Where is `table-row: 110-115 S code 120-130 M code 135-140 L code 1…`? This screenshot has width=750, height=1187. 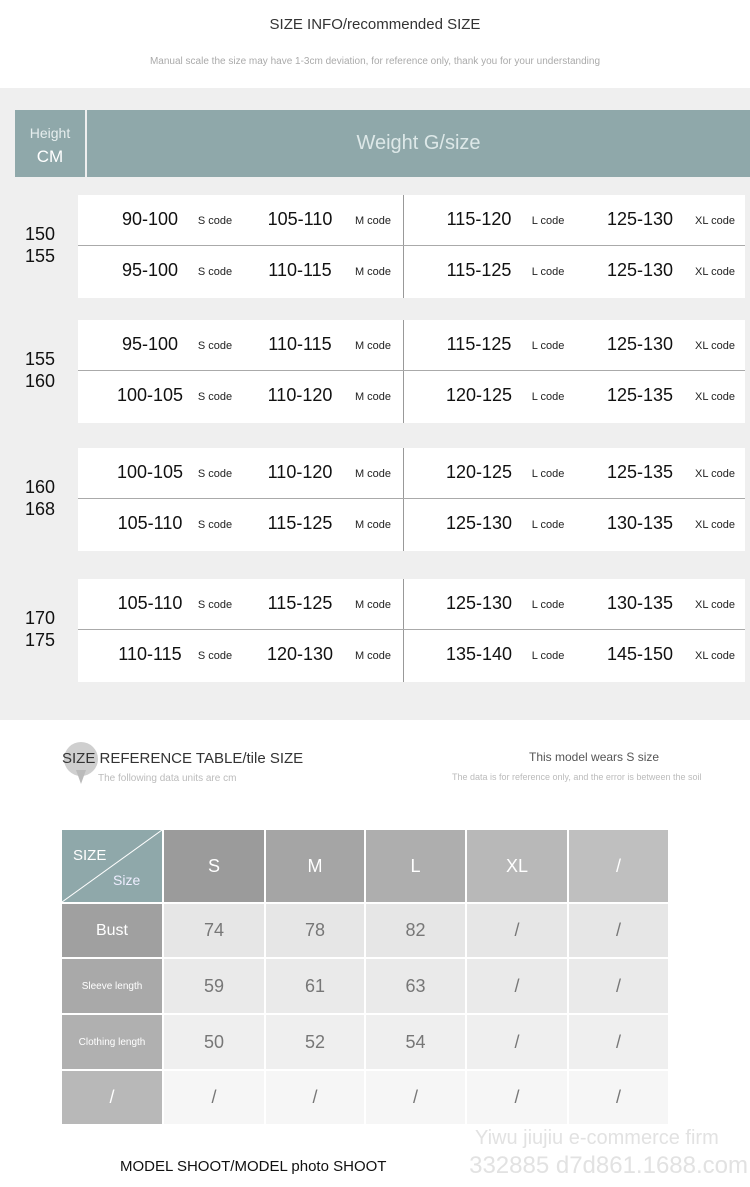 table-row: 110-115 S code 120-130 M code 135-140 L code 1… is located at coordinates (411, 655).